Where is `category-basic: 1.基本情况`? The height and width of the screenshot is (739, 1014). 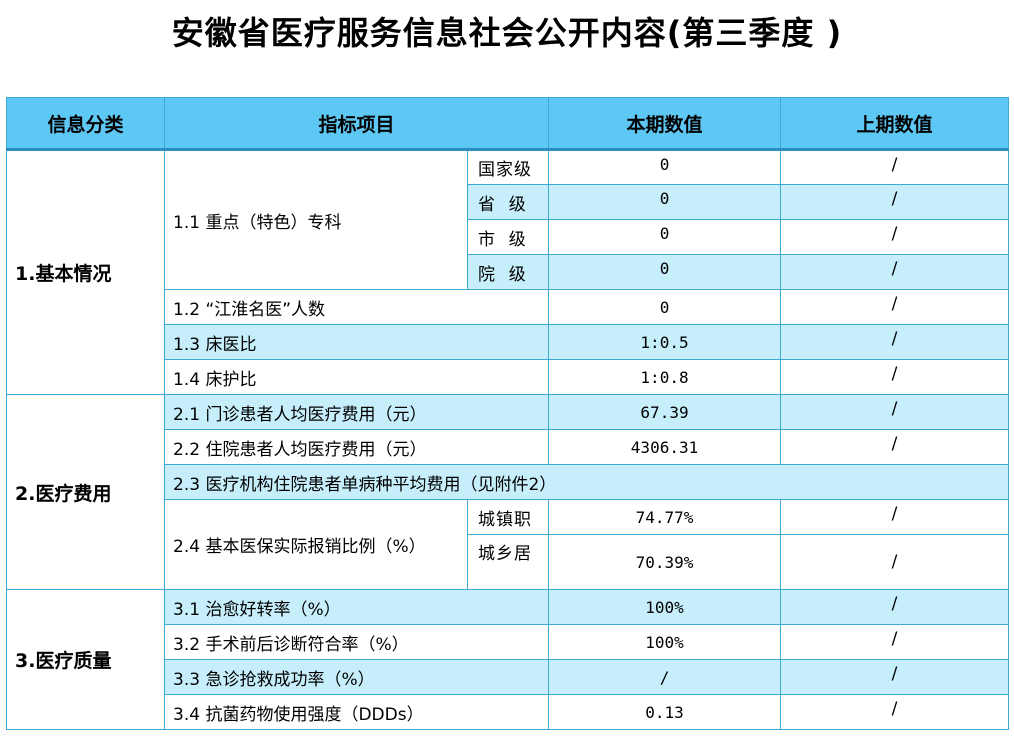 category-basic: 1.基本情况 is located at coordinates (85, 272).